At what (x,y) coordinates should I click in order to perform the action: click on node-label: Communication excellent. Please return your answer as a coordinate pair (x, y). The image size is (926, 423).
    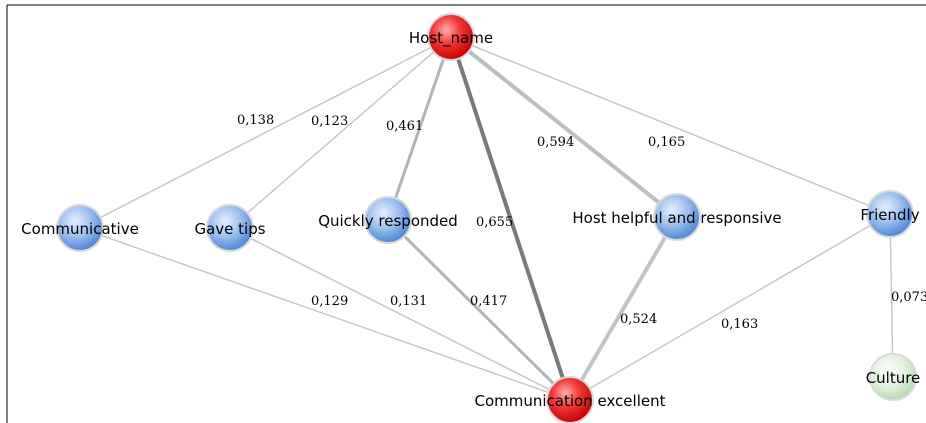
    Looking at the image, I should click on (569, 401).